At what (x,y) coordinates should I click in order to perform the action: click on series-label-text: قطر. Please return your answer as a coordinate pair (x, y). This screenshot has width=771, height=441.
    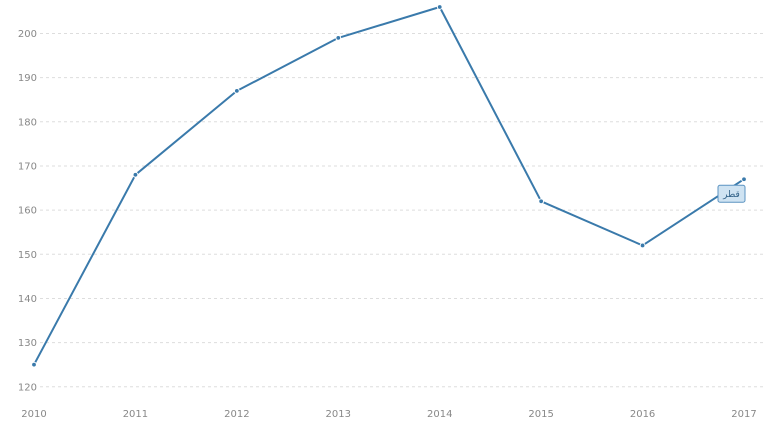
    Looking at the image, I should click on (731, 195).